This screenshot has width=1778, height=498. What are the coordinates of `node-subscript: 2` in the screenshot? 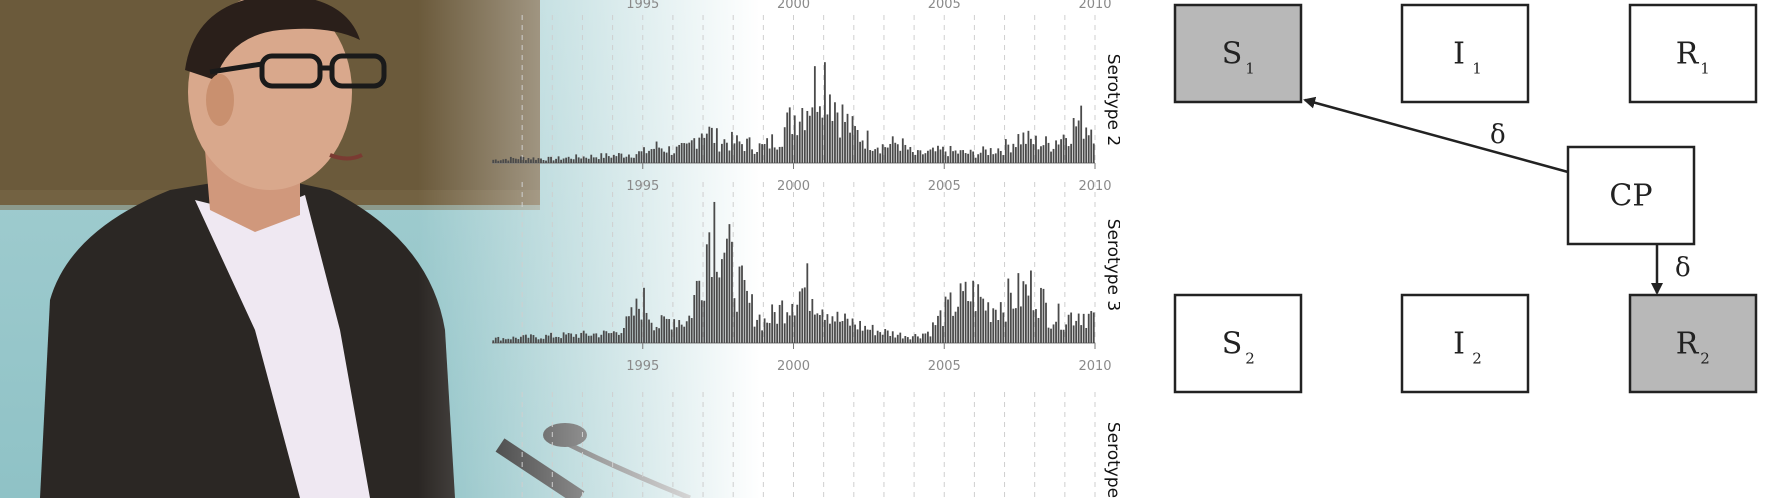 It's located at (1705, 359).